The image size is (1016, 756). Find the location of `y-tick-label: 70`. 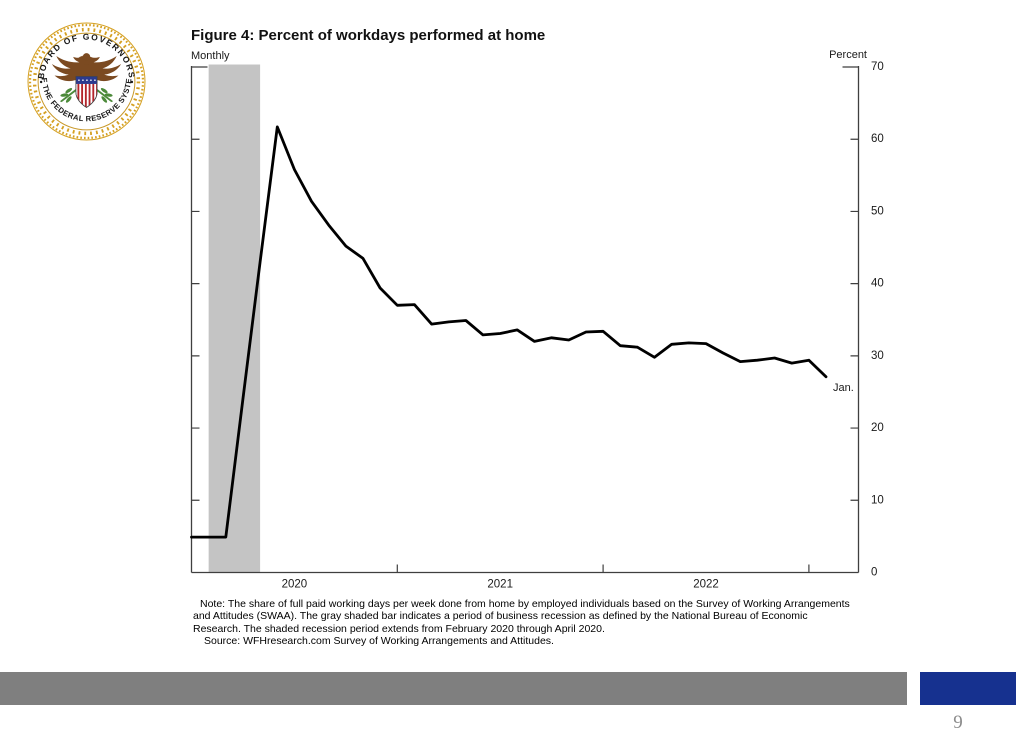

y-tick-label: 70 is located at coordinates (877, 67).